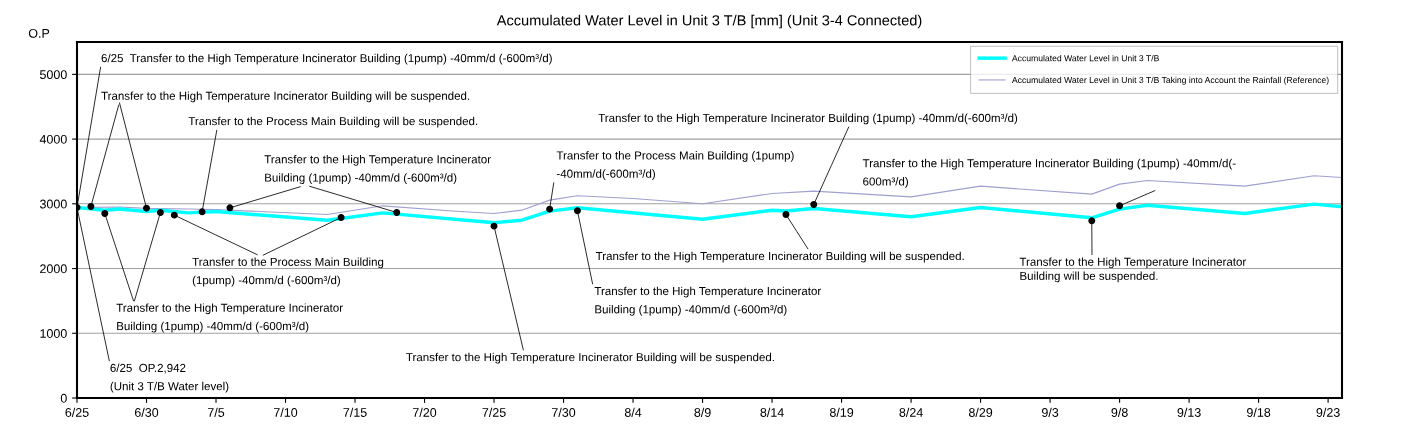 Image resolution: width=1404 pixels, height=441 pixels. What do you see at coordinates (702, 412) in the screenshot?
I see `x-tick-label: 8/9` at bounding box center [702, 412].